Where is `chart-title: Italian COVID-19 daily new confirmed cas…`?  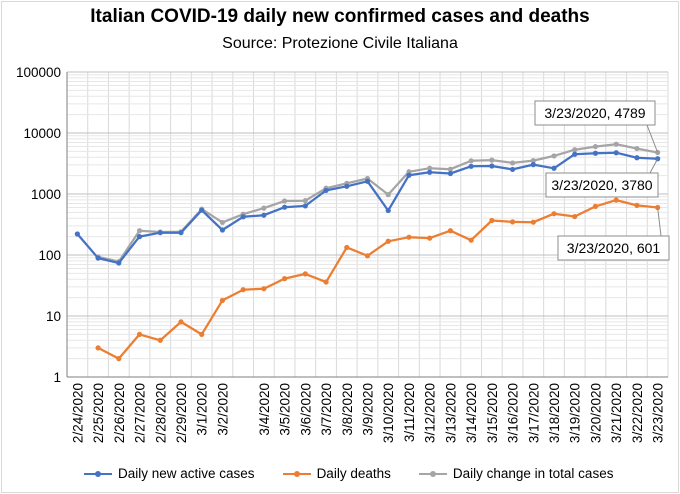
chart-title: Italian COVID-19 daily new confirmed cas… is located at coordinates (340, 16).